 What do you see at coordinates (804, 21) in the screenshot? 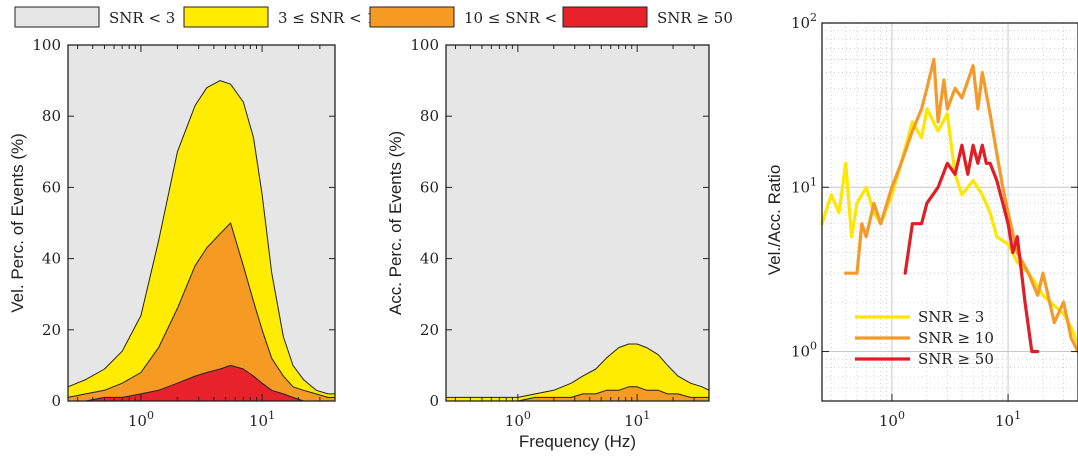
I see `y-tick-label: 10²` at bounding box center [804, 21].